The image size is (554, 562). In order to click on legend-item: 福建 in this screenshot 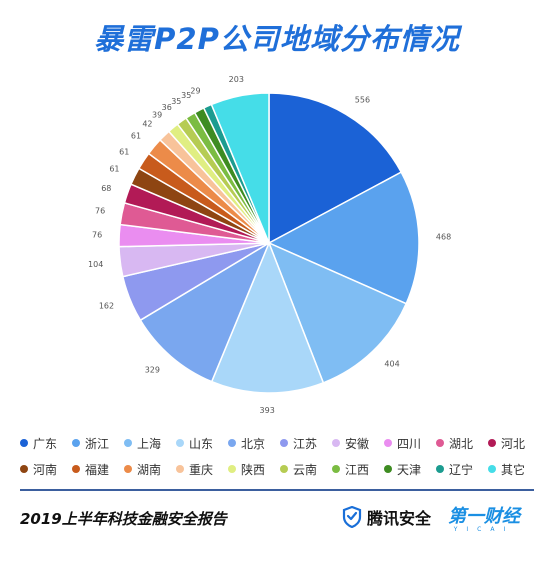, I will do `click(98, 469)`.